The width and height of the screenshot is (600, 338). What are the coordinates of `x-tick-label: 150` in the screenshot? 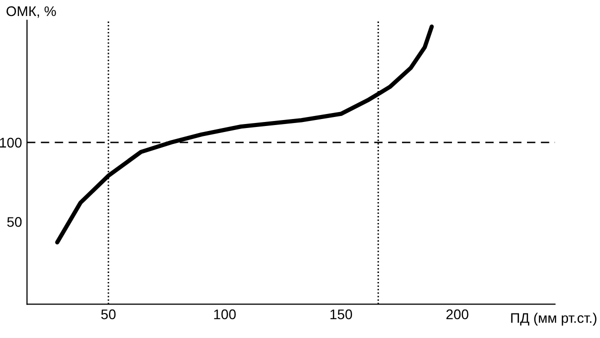 It's located at (341, 314).